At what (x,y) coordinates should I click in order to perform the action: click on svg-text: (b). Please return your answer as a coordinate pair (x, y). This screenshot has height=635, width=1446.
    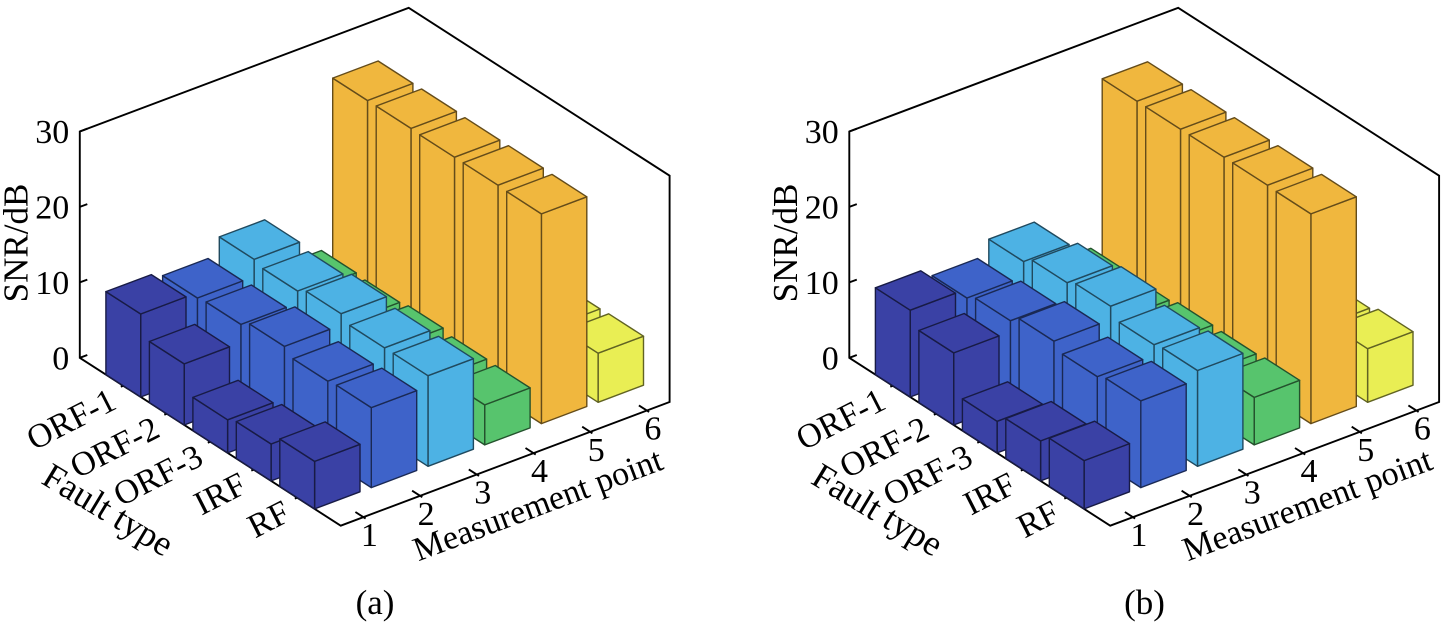
    Looking at the image, I should click on (1144, 602).